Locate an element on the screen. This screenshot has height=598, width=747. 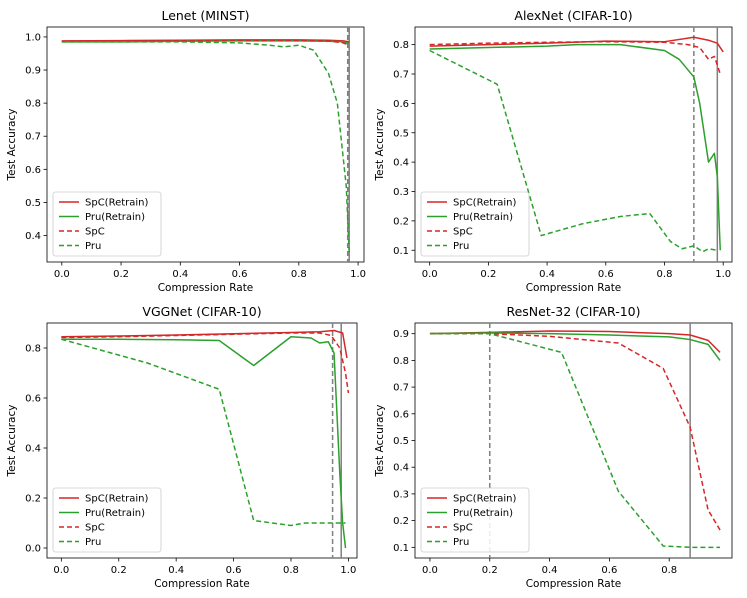
series-line-spc-retrain is located at coordinates (204, 344).